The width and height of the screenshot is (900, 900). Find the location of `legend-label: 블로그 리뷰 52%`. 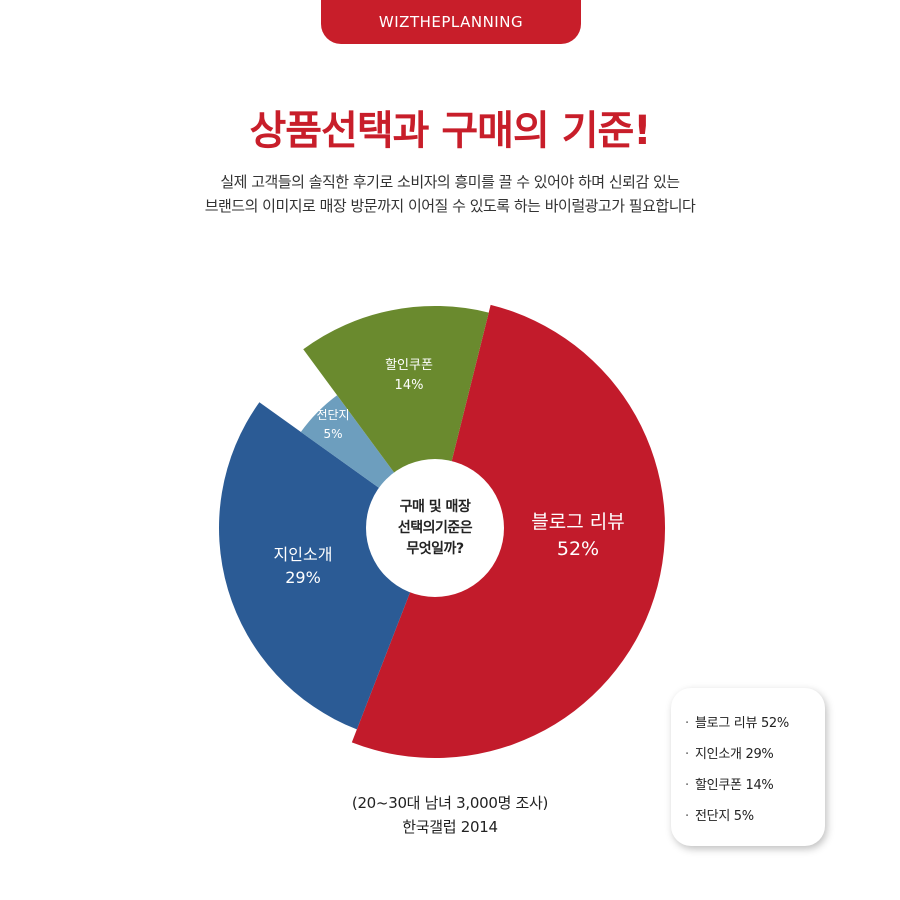

legend-label: 블로그 리뷰 52% is located at coordinates (742, 723).